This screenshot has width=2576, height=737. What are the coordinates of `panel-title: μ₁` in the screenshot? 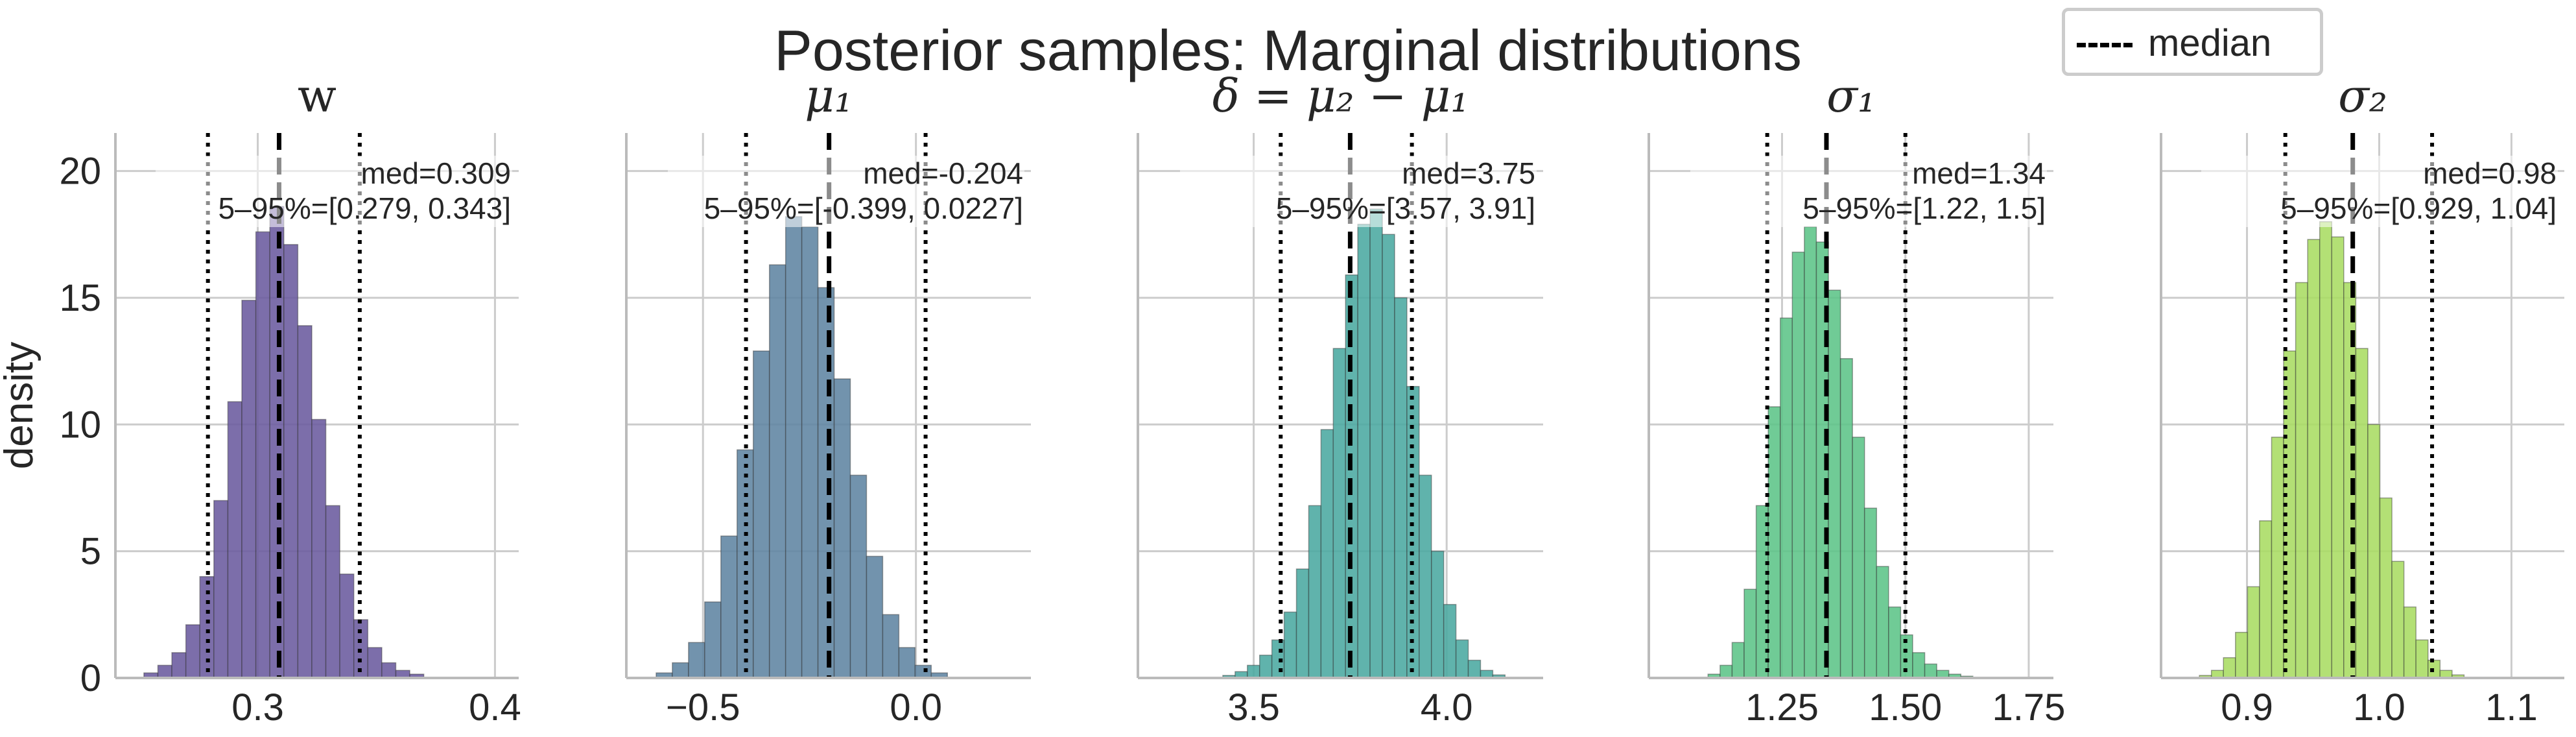 It's located at (829, 96).